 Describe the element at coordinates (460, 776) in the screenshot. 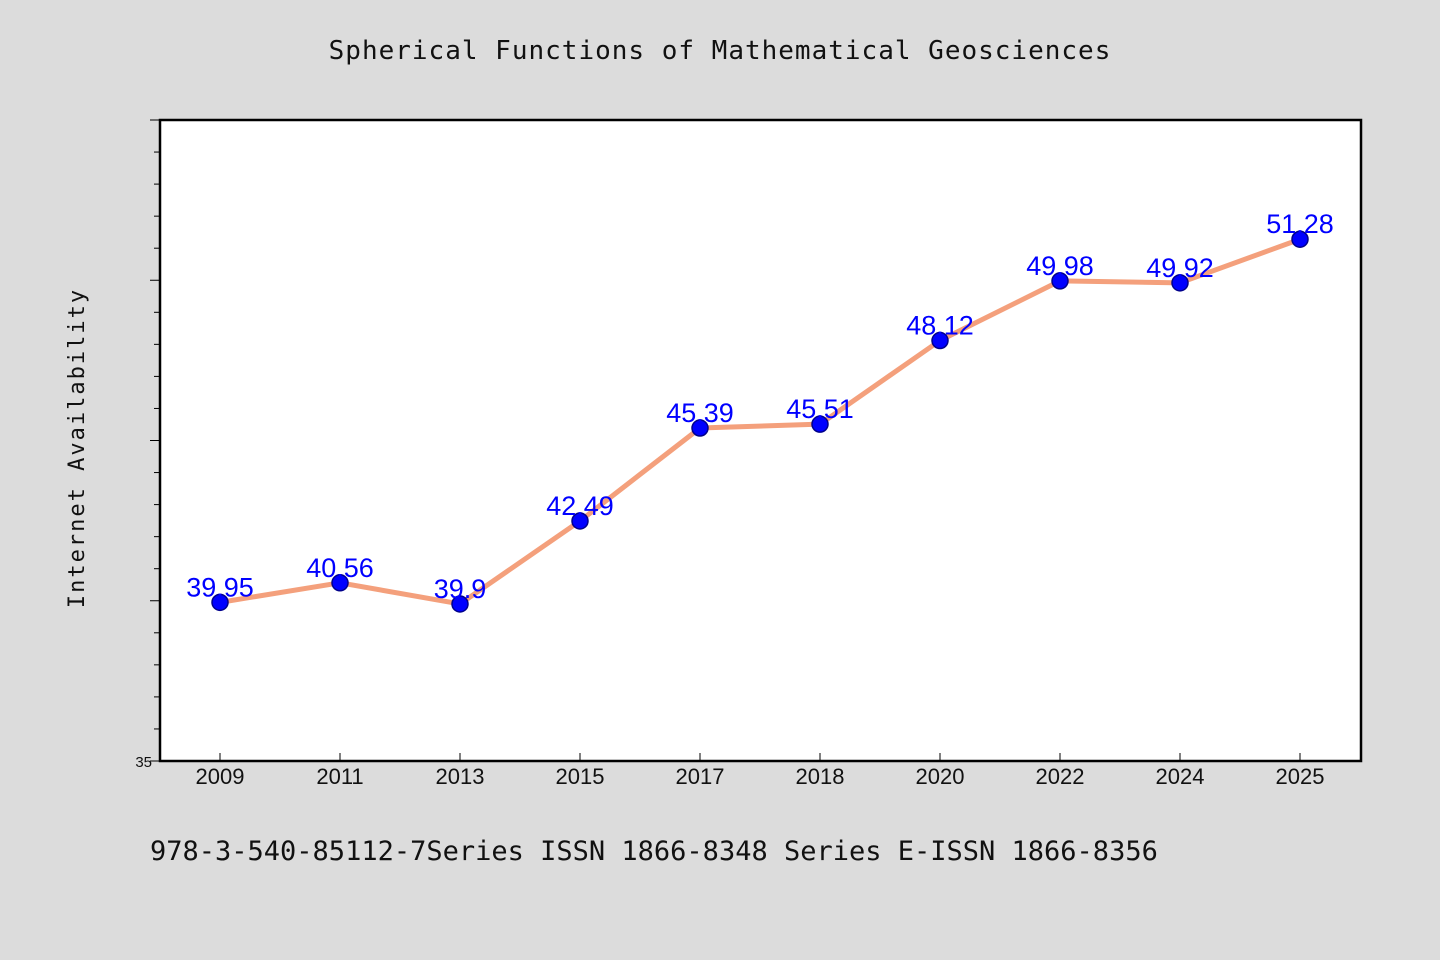

I see `x-tick-label: 2013` at that location.